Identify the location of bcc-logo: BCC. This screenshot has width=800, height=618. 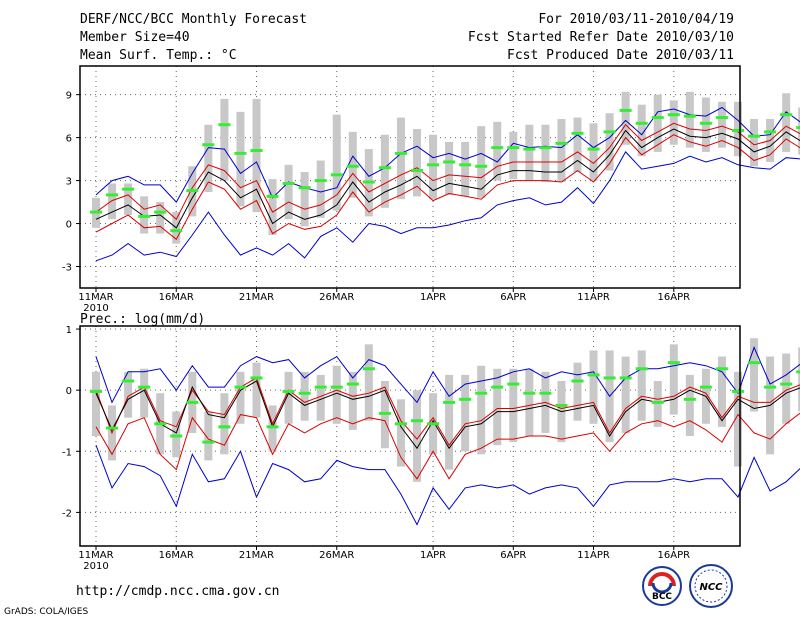
(662, 586).